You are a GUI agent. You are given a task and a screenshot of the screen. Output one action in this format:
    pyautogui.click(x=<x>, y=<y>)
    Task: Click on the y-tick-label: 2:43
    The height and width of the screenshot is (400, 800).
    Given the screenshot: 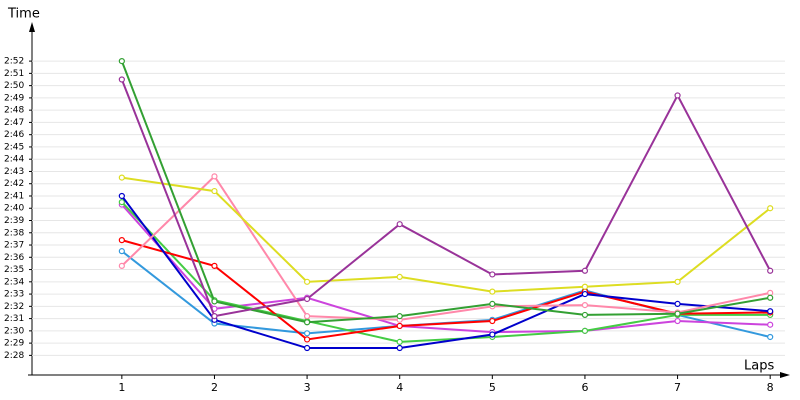 What is the action you would take?
    pyautogui.click(x=14, y=172)
    